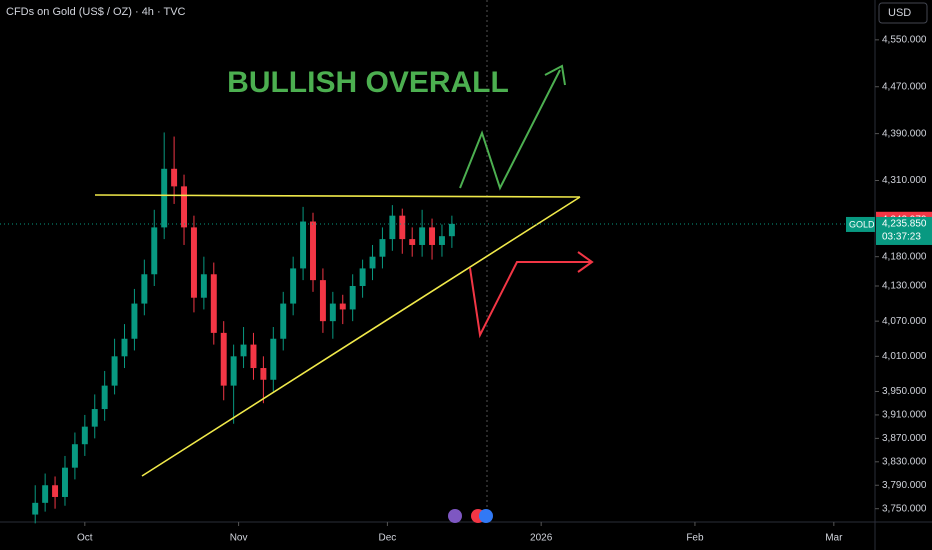  I want to click on bullish-arrow, so click(510, 130).